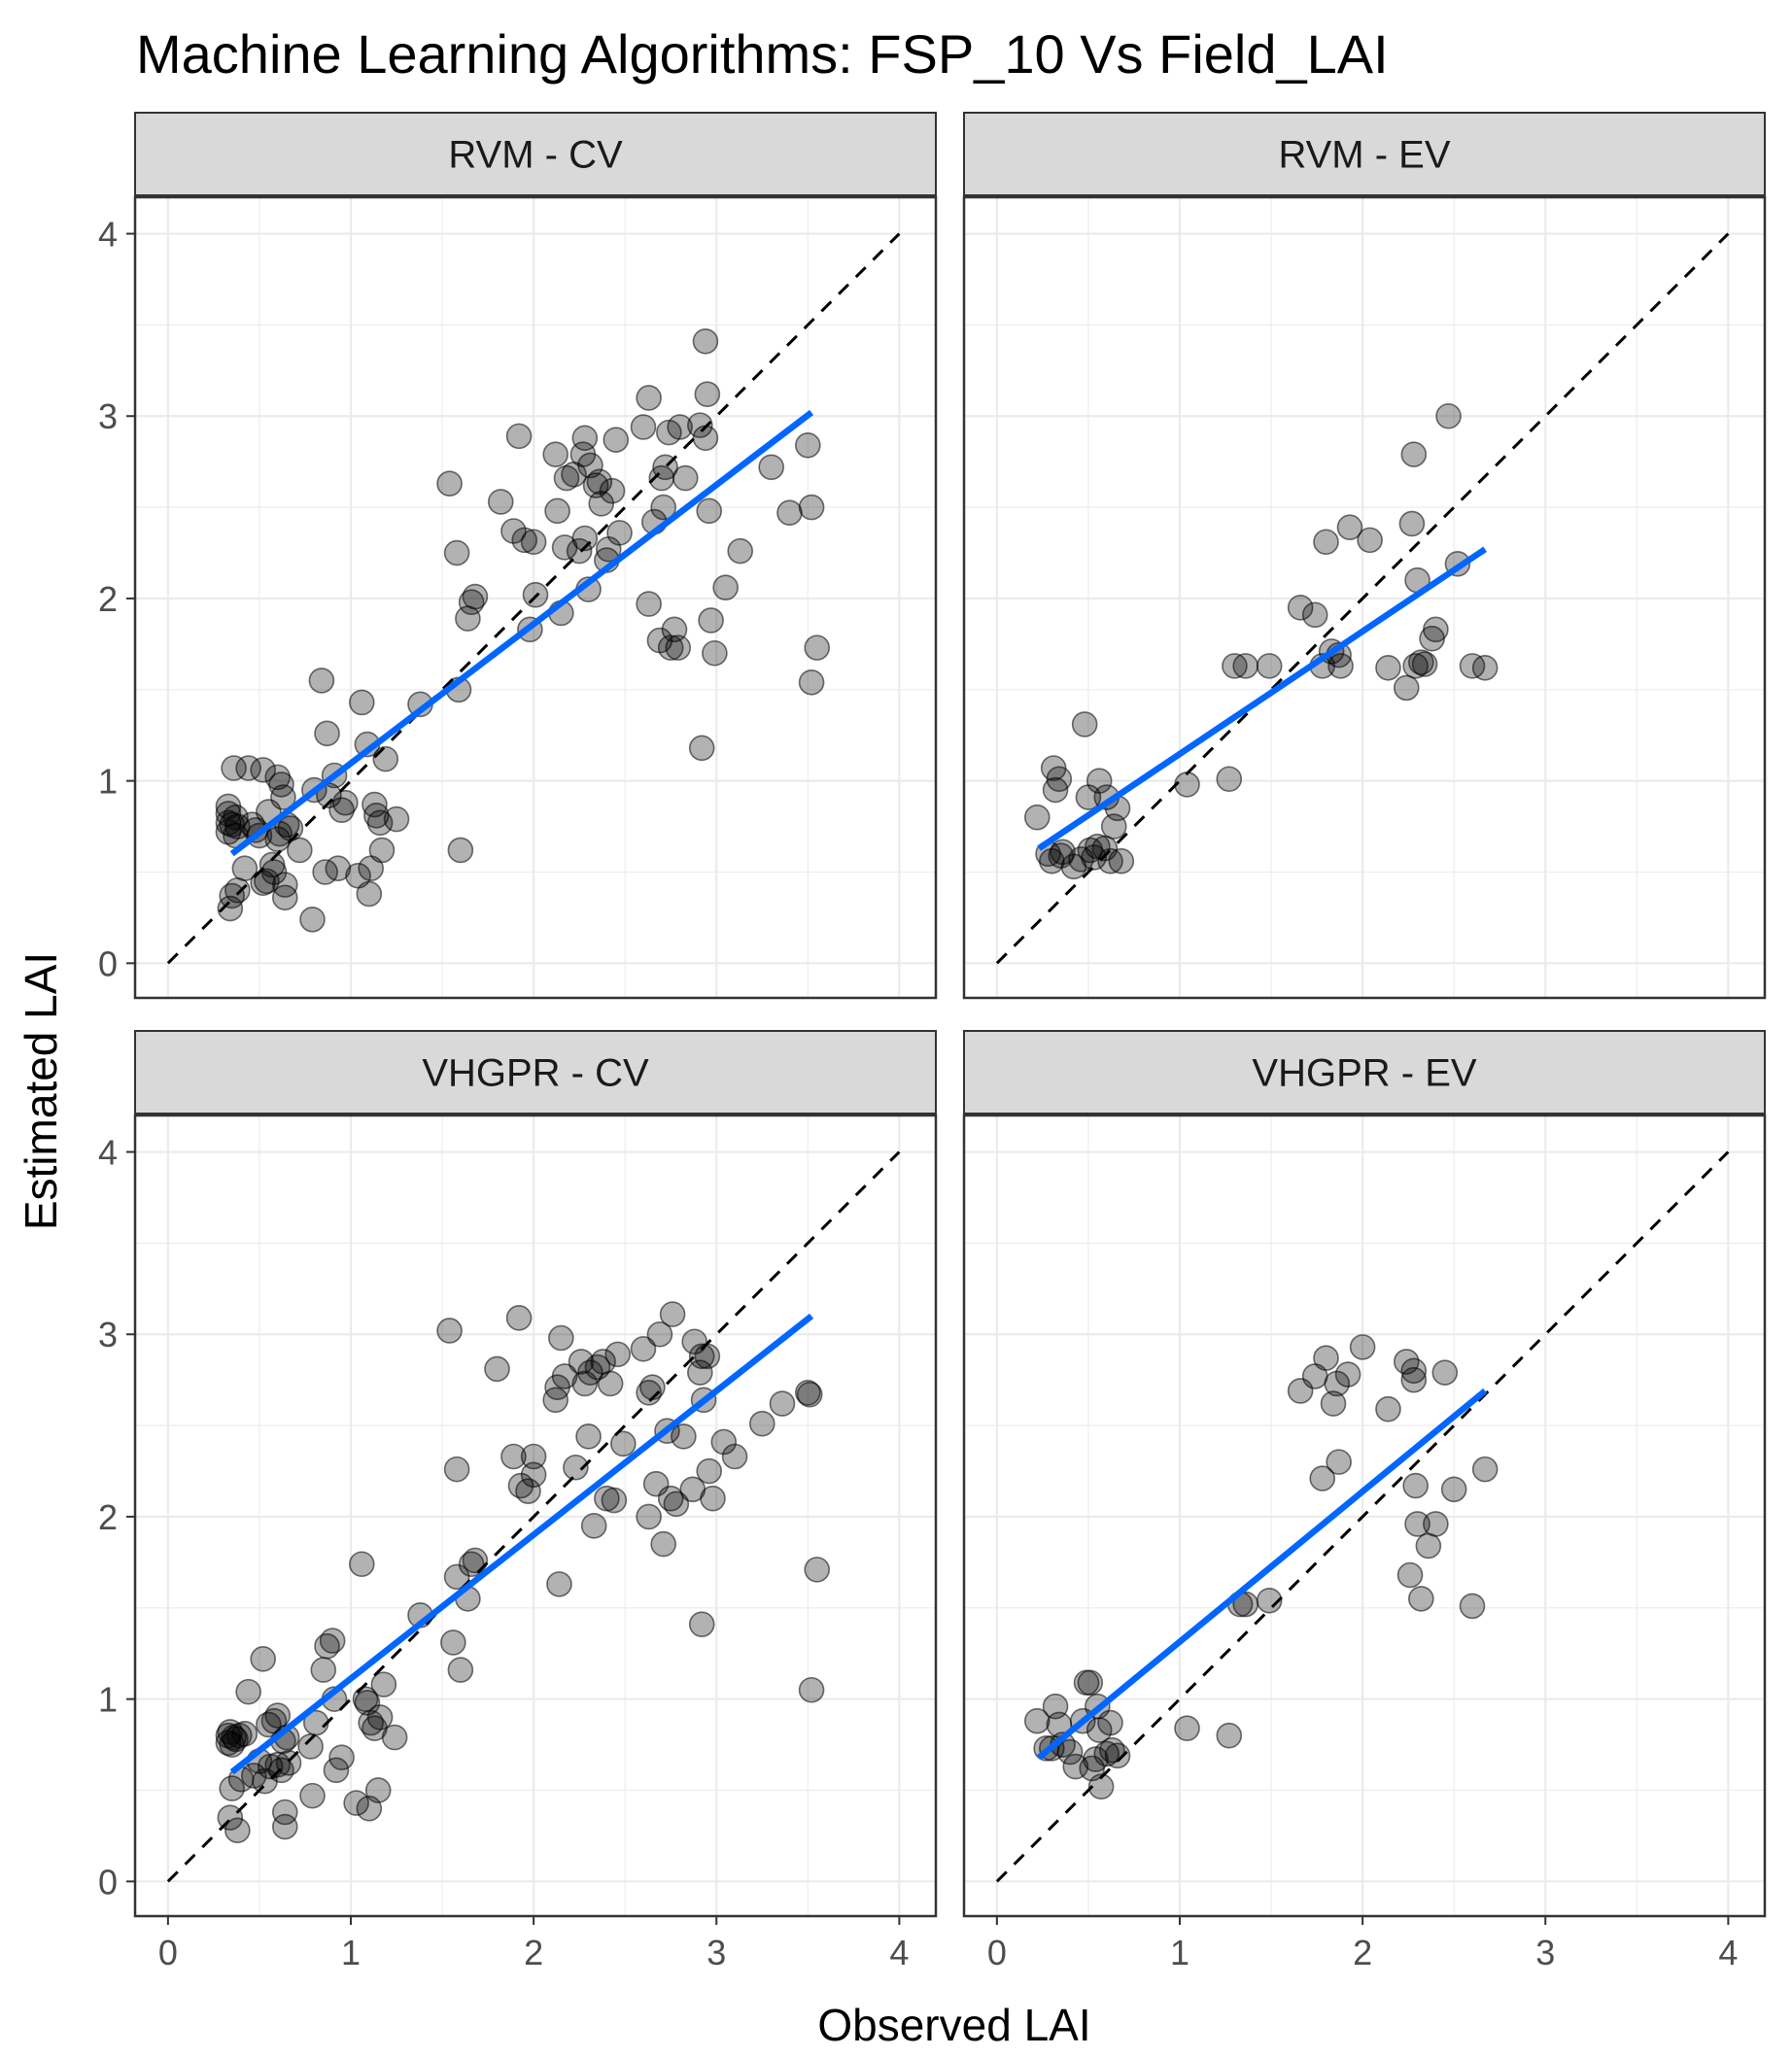 This screenshot has width=1792, height=2057. Describe the element at coordinates (1362, 1952) in the screenshot. I see `x-tick-label: 2` at that location.